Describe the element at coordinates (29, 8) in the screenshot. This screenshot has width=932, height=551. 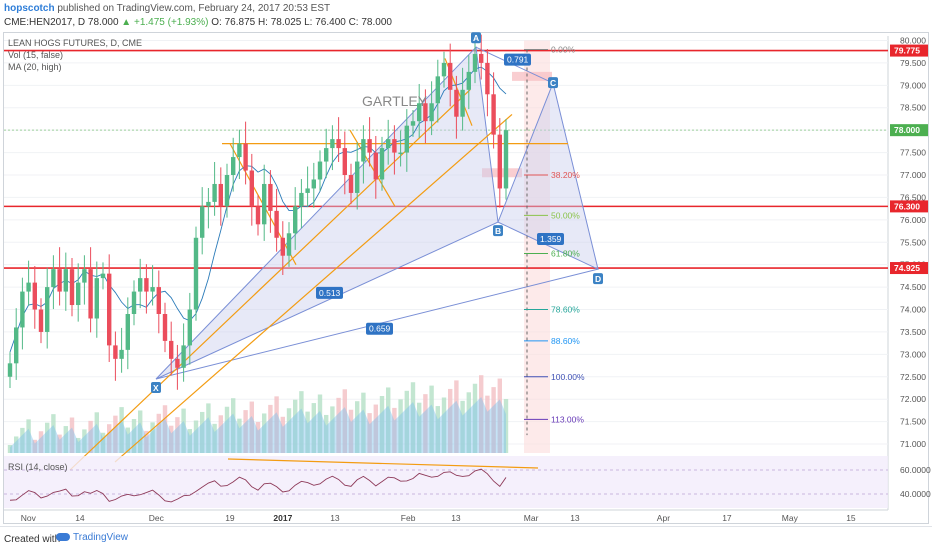
I see `author-link: hopscotch` at that location.